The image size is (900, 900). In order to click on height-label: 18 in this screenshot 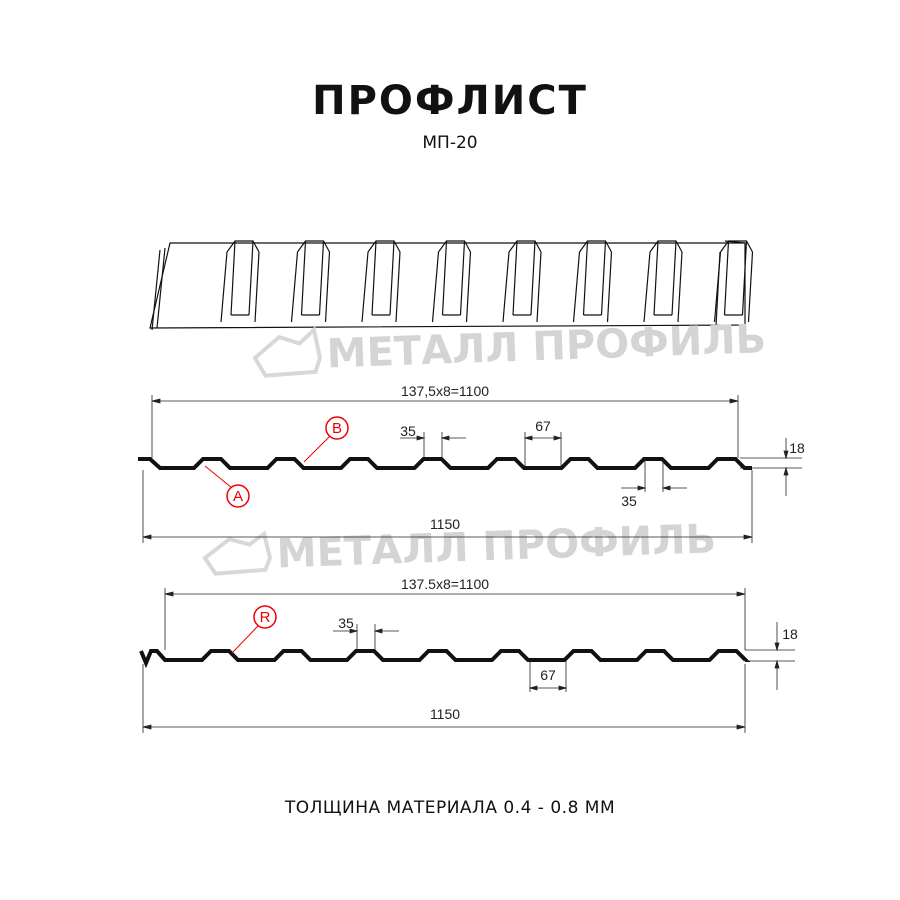, I will do `click(797, 448)`.